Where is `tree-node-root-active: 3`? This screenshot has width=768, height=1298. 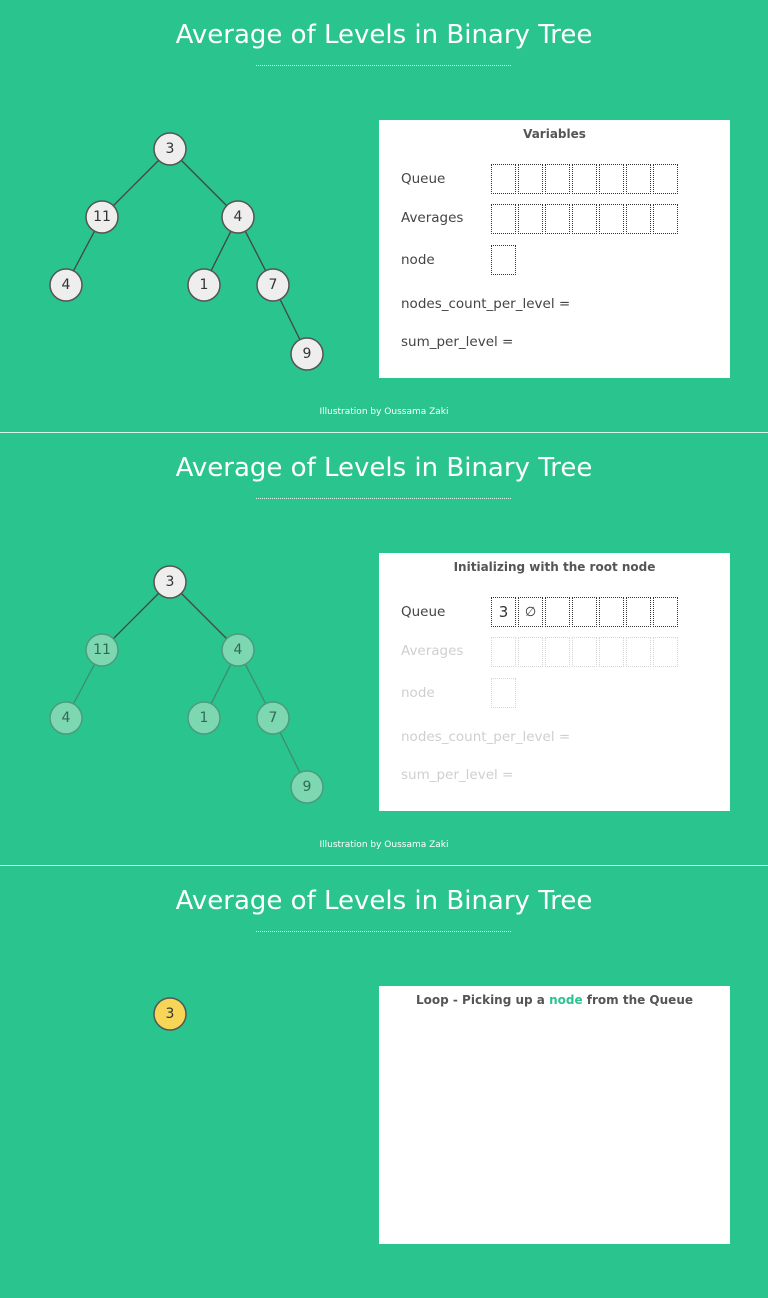
tree-node-root-active: 3 is located at coordinates (170, 1014).